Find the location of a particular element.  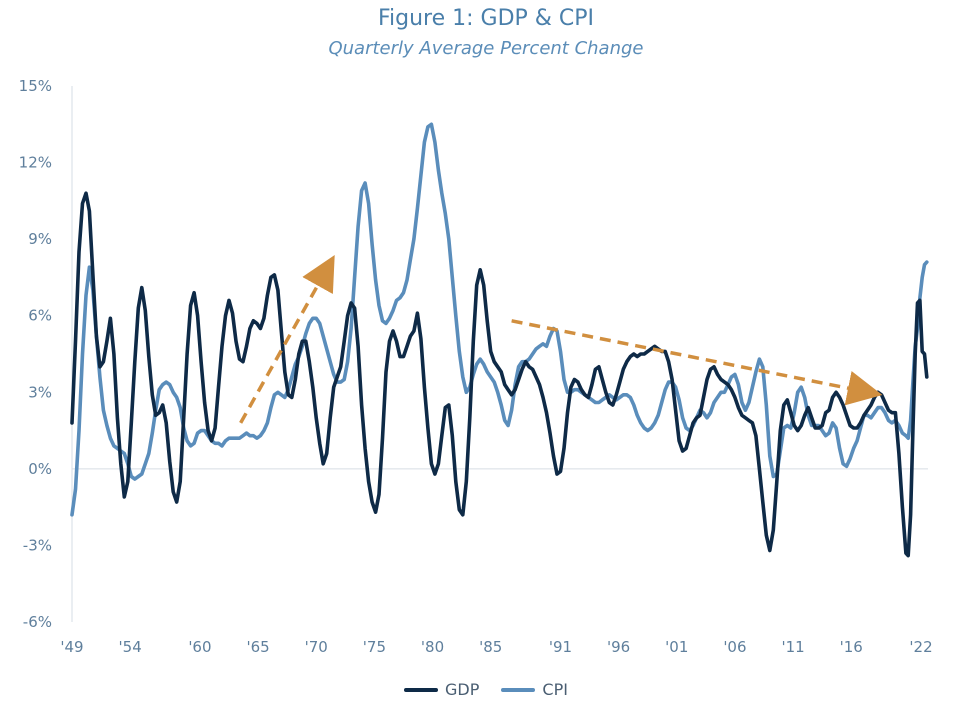

x-tick-label: '75 is located at coordinates (374, 647).